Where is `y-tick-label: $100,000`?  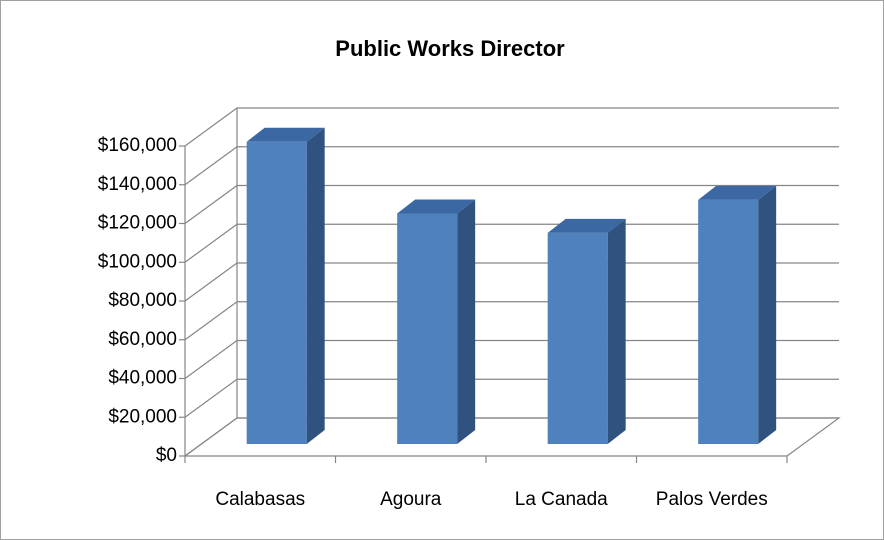 y-tick-label: $100,000 is located at coordinates (137, 261).